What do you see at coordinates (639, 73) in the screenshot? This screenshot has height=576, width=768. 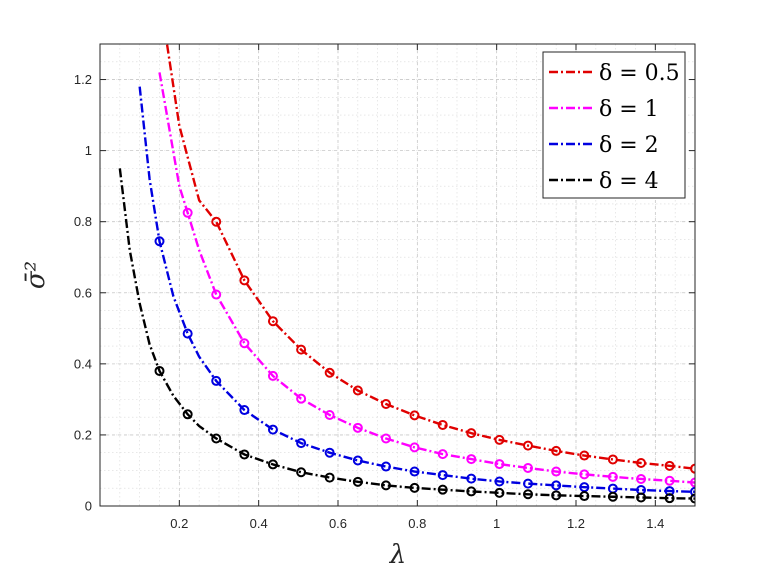 I see `legend-label: δ = 0.5` at bounding box center [639, 73].